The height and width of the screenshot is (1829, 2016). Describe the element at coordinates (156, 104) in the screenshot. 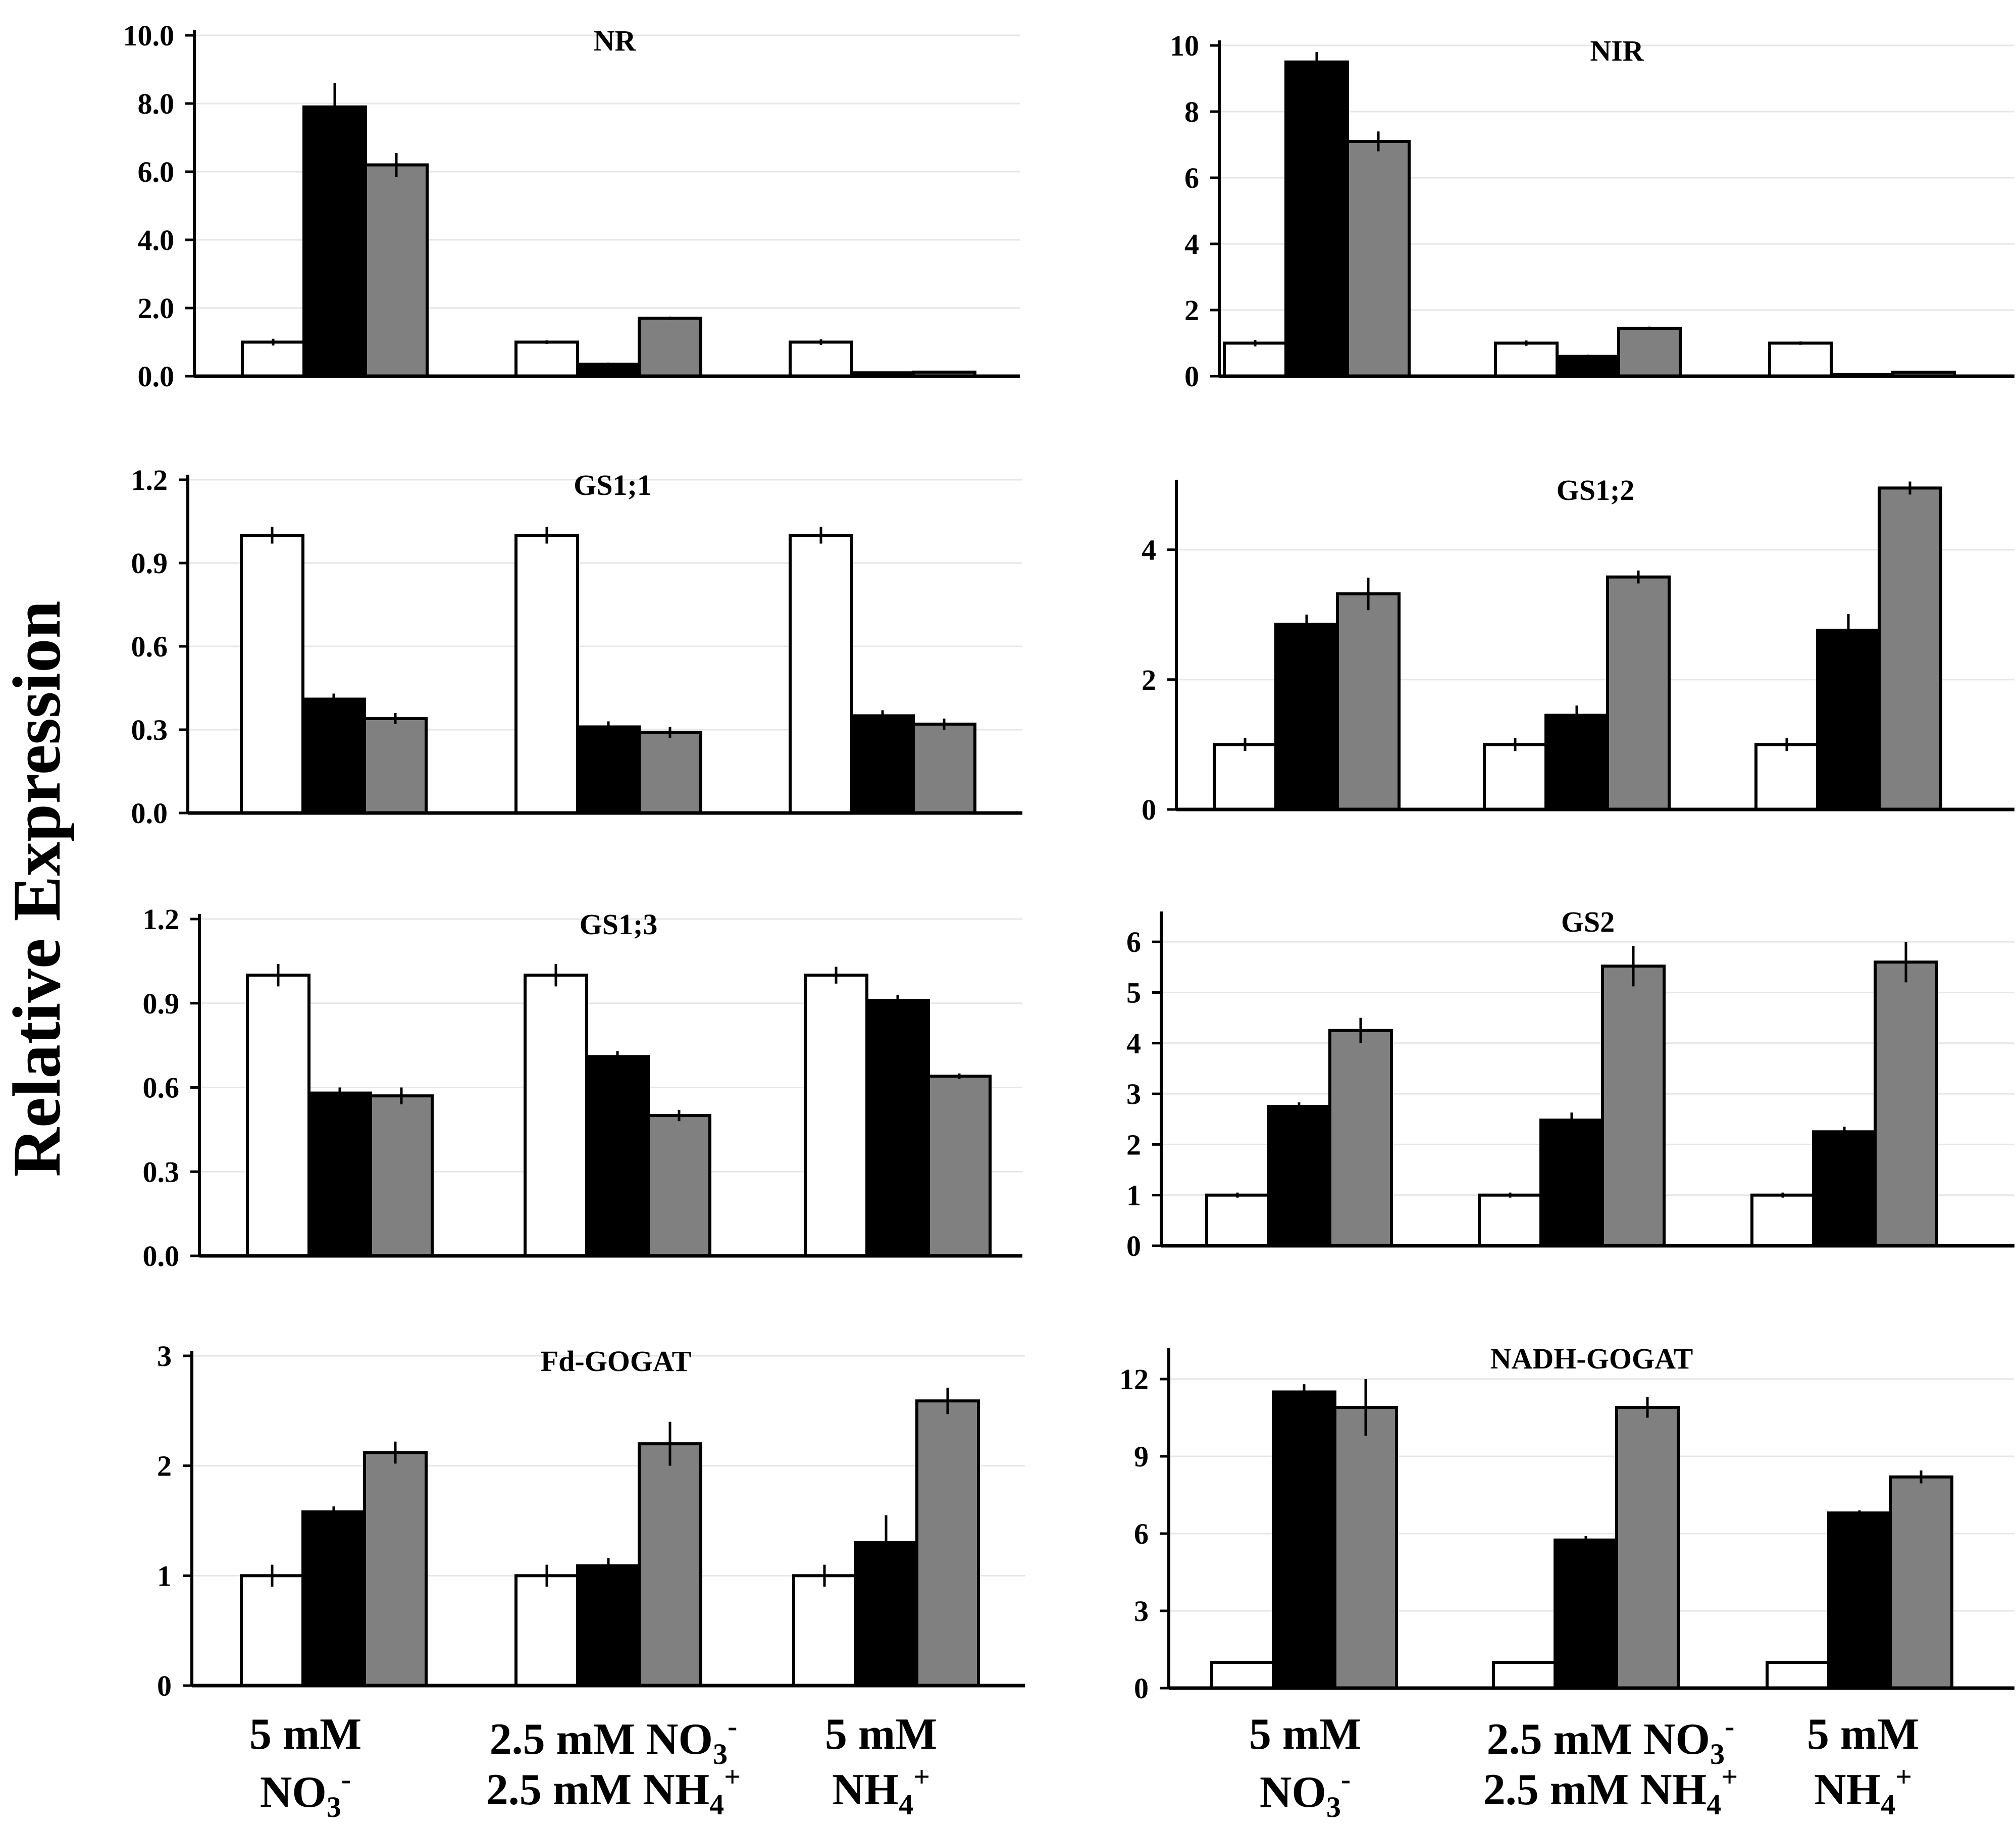

I see `nr-y-tick-label: 8.0` at that location.